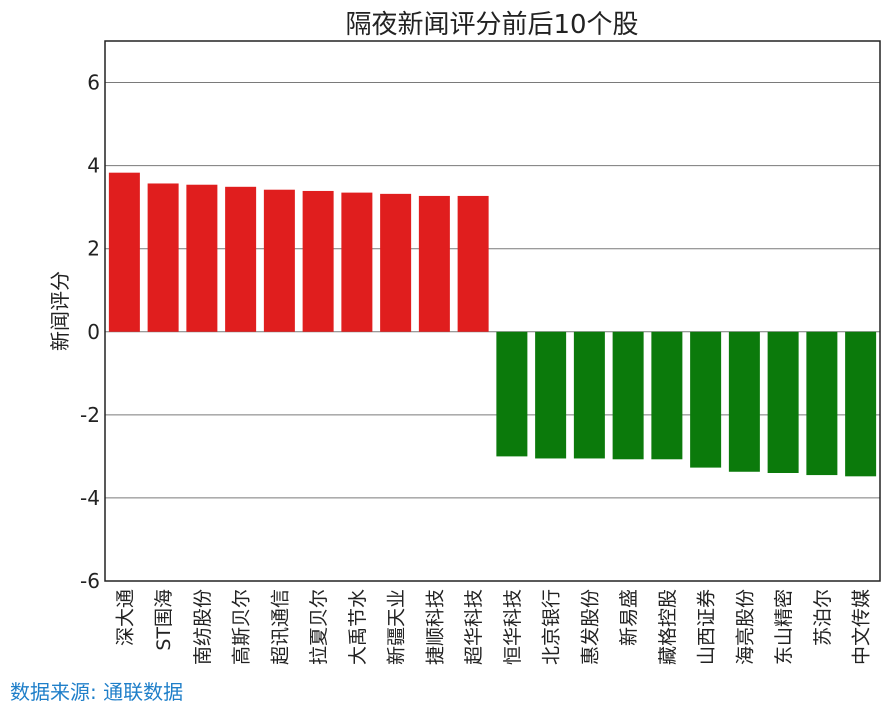  Describe the element at coordinates (590, 627) in the screenshot. I see `x-category-label: 惠发股份` at that location.